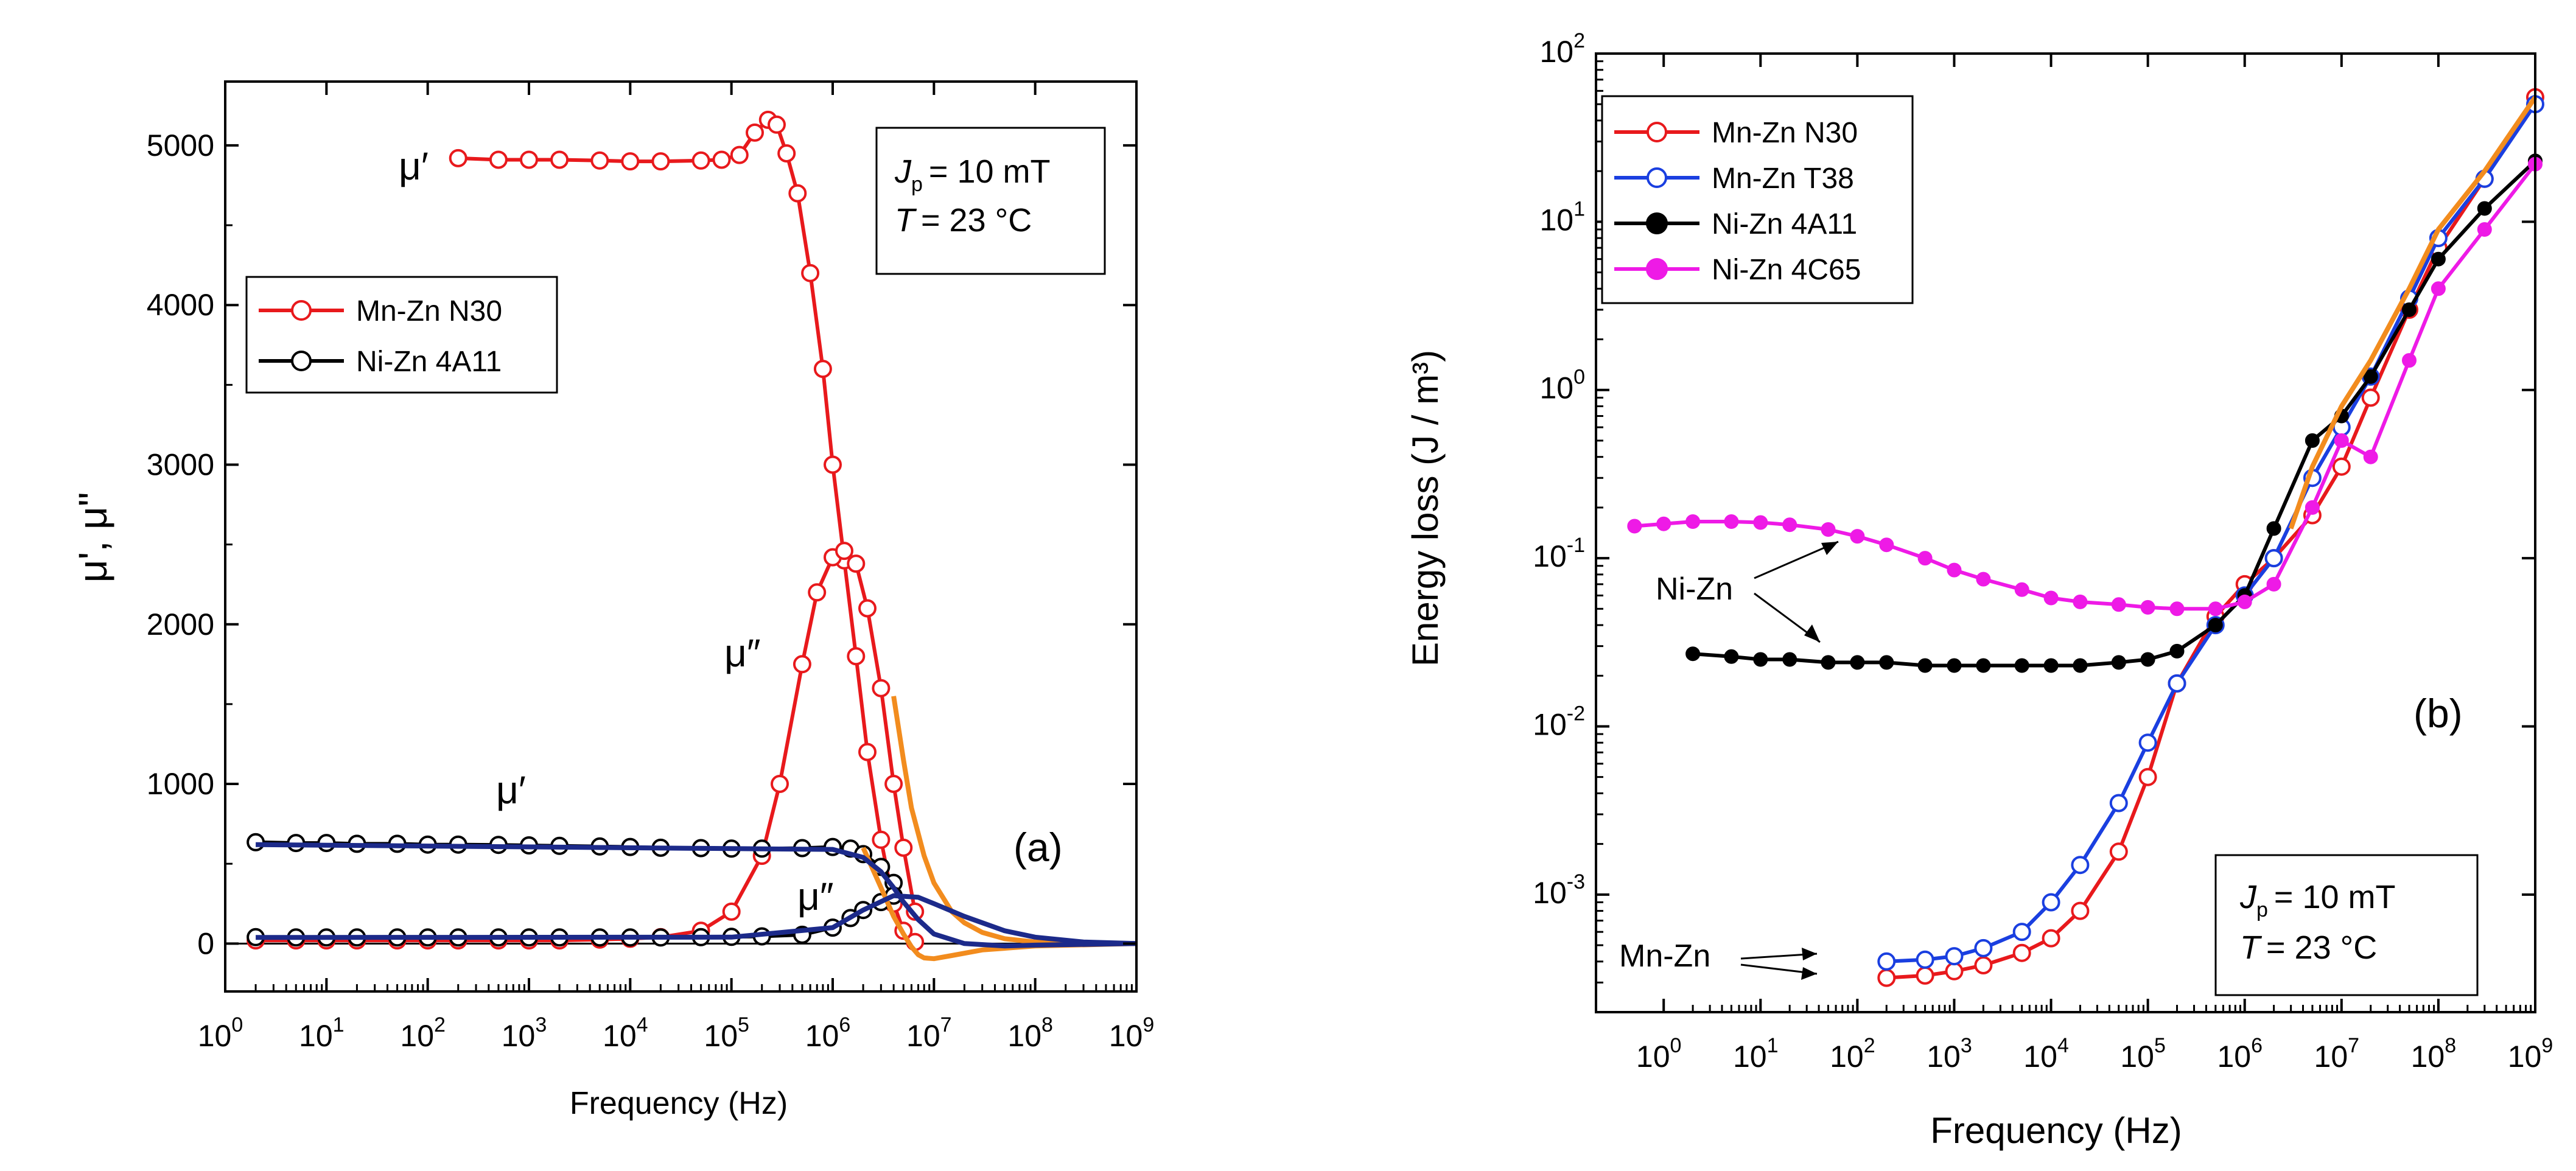 The height and width of the screenshot is (1171, 2576). What do you see at coordinates (1783, 179) in the screenshot?
I see `legend-label-mnzn-t38: Mn-Zn T38` at bounding box center [1783, 179].